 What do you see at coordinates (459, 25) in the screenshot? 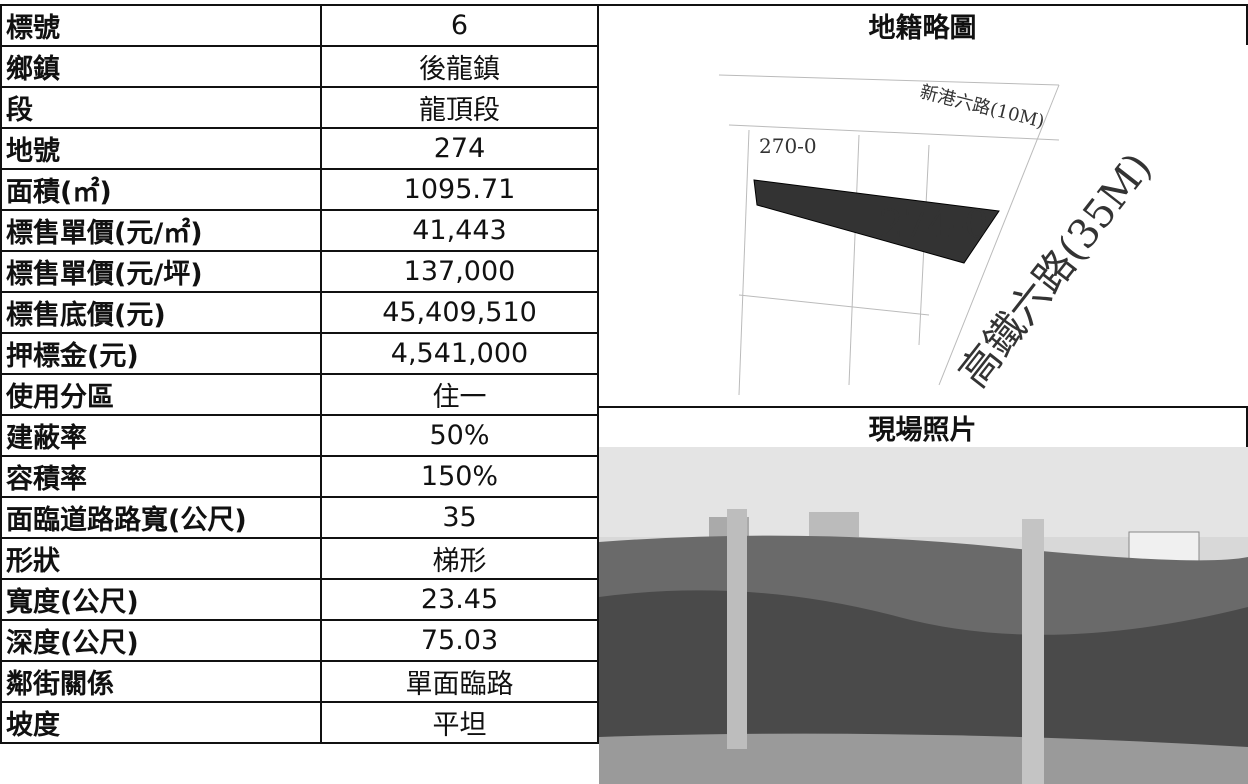
I see `row-value: 6` at bounding box center [459, 25].